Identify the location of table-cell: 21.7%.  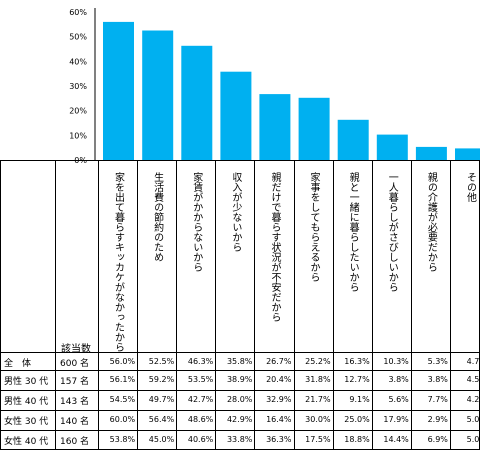
(318, 399).